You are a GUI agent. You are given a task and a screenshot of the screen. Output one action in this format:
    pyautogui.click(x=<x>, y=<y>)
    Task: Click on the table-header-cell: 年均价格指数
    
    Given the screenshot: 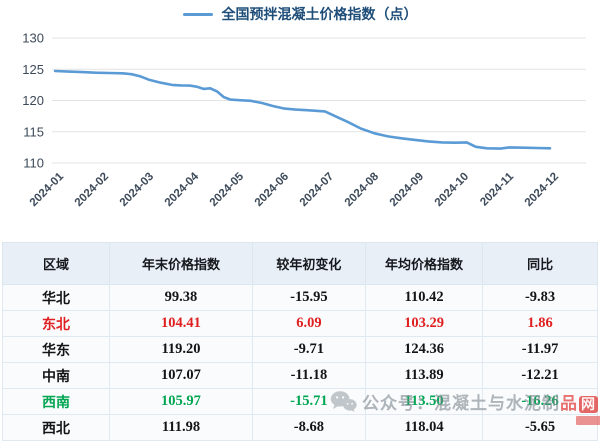 What is the action you would take?
    pyautogui.click(x=424, y=263)
    